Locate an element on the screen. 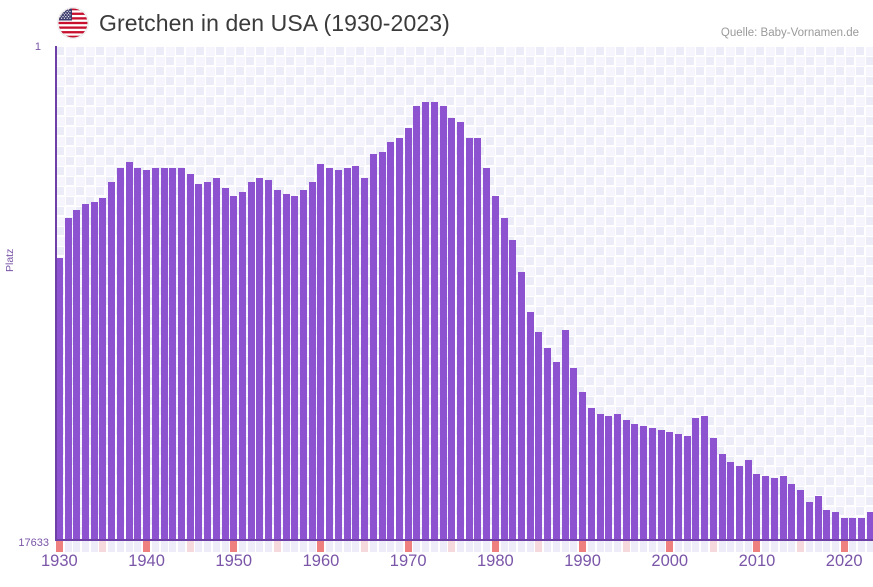 Image resolution: width=873 pixels, height=587 pixels. x-tick-major is located at coordinates (844, 546).